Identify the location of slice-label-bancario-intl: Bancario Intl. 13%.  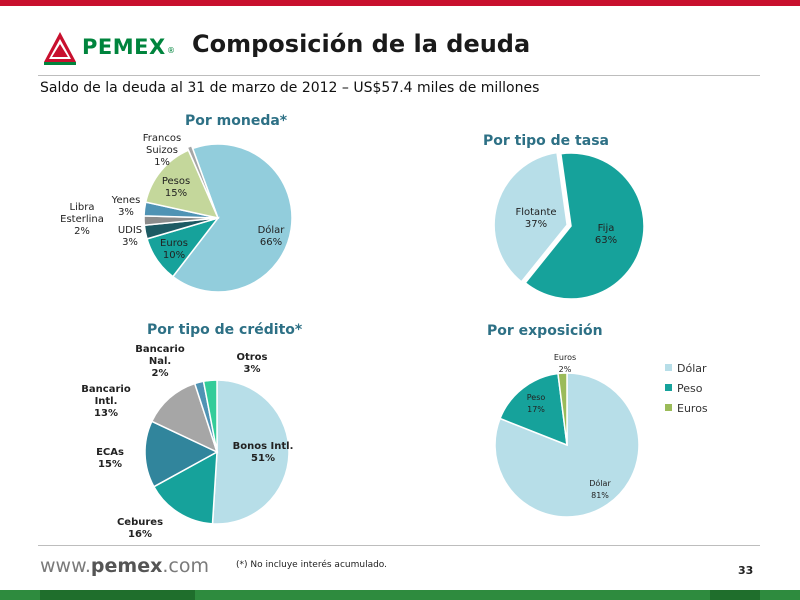
(106, 401).